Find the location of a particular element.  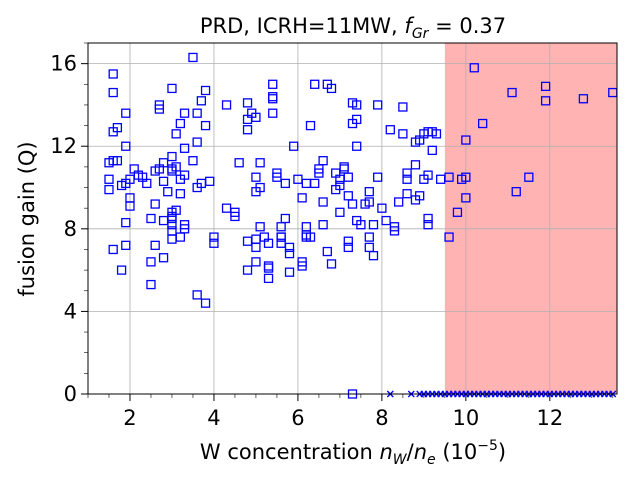

x-axis-label: W concentration nW/ne (10−5) is located at coordinates (353, 453).